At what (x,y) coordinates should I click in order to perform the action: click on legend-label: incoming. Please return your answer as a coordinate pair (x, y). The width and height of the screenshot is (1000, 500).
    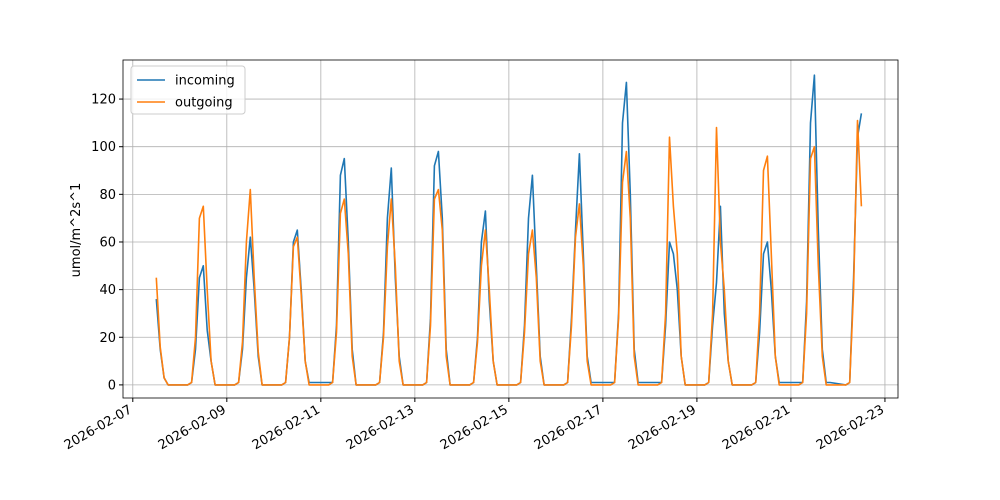
    Looking at the image, I should click on (205, 81).